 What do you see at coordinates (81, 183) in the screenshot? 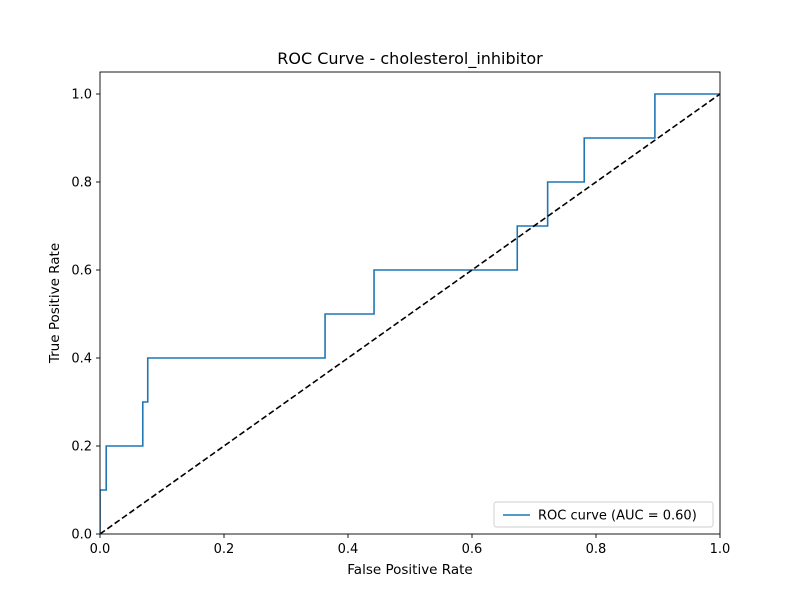
I see `y-tick-label: 0.8` at bounding box center [81, 183].